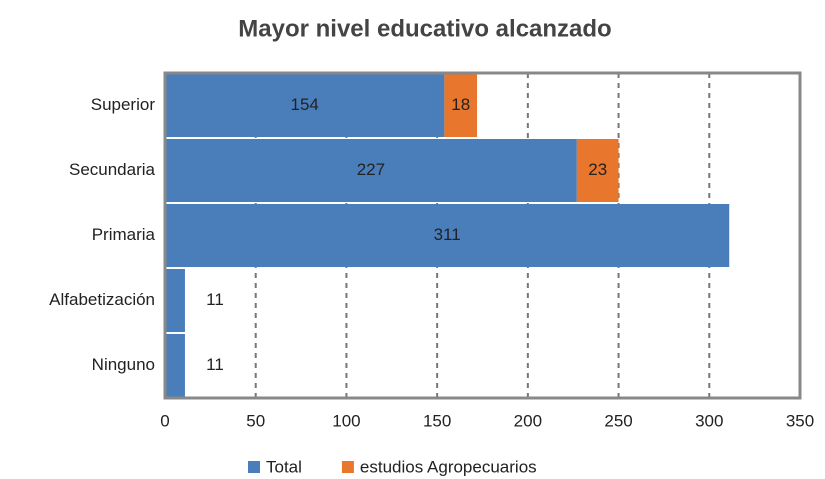  Describe the element at coordinates (123, 104) in the screenshot. I see `y-tick-label: Superior` at that location.